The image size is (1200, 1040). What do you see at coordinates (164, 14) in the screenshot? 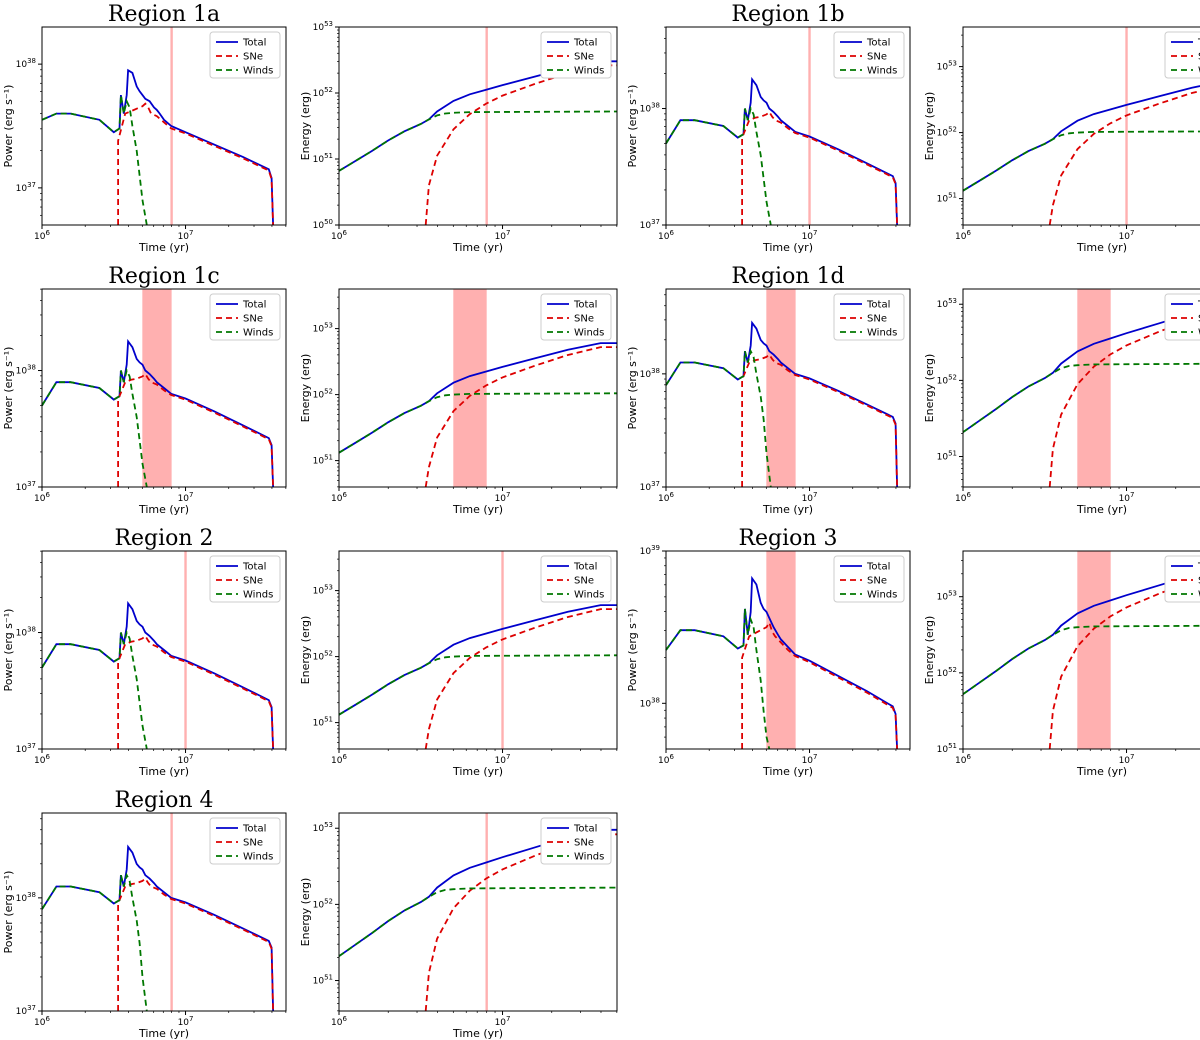
I see `panel-title: Region 1a` at bounding box center [164, 14].